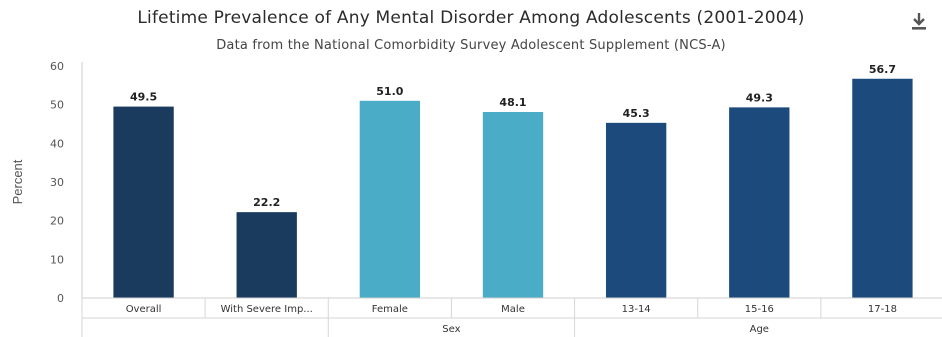 This screenshot has height=337, width=942. I want to click on data-label: 45.3, so click(636, 113).